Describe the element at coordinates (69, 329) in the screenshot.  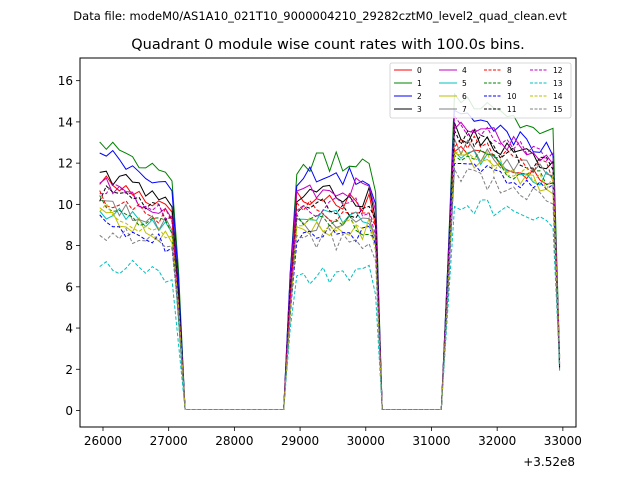
I see `y-tick-label: 4` at that location.